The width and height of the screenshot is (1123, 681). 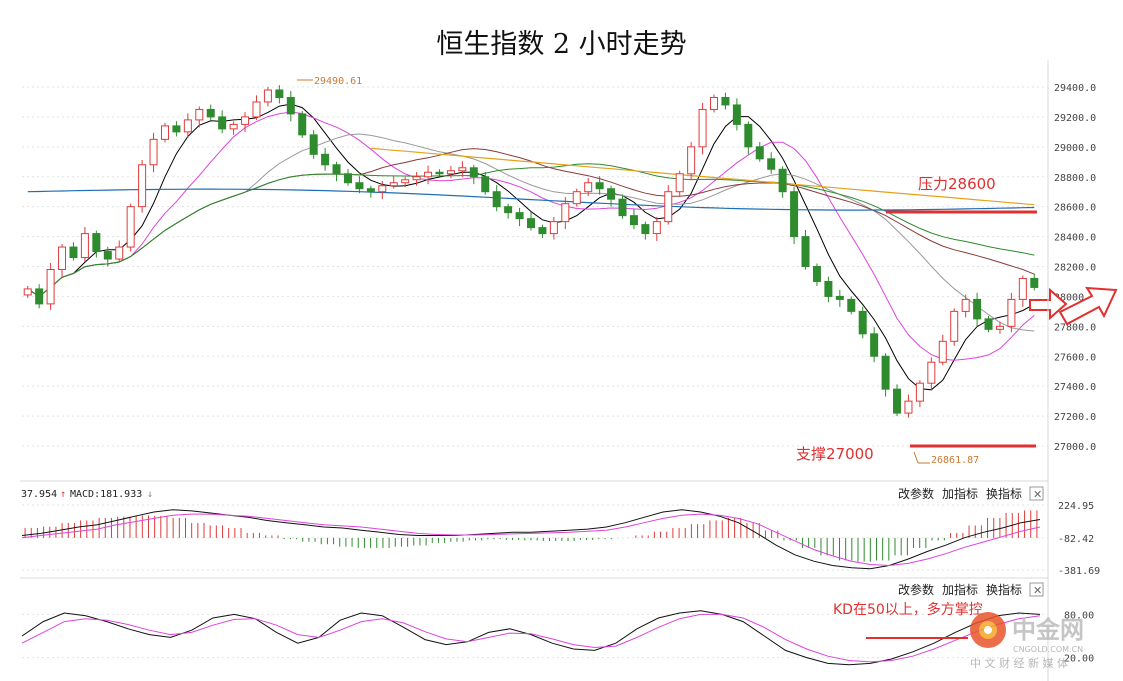 What do you see at coordinates (908, 609) in the screenshot?
I see `kd-annotation: KD在50以上，多方掌控` at bounding box center [908, 609].